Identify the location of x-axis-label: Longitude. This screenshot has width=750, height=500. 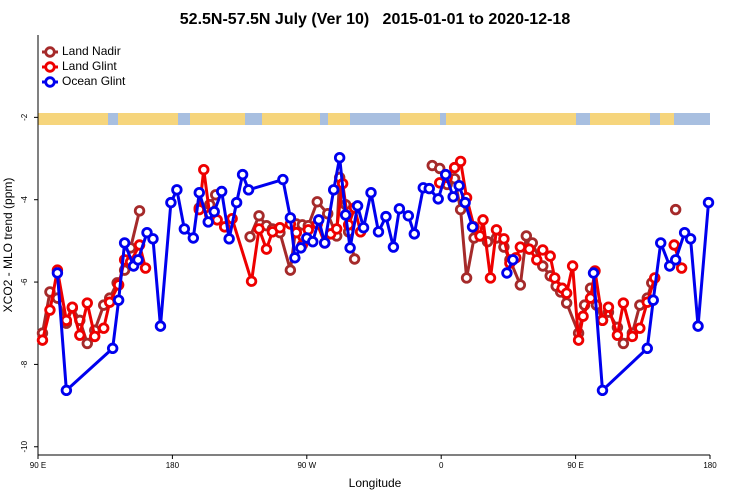
(375, 483).